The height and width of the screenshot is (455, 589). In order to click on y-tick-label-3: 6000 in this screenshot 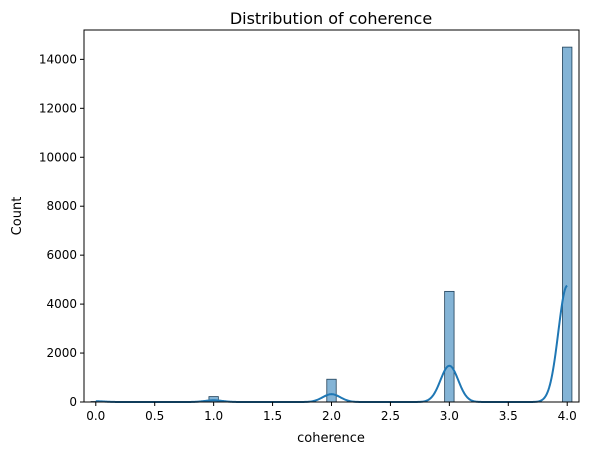, I will do `click(61, 255)`.